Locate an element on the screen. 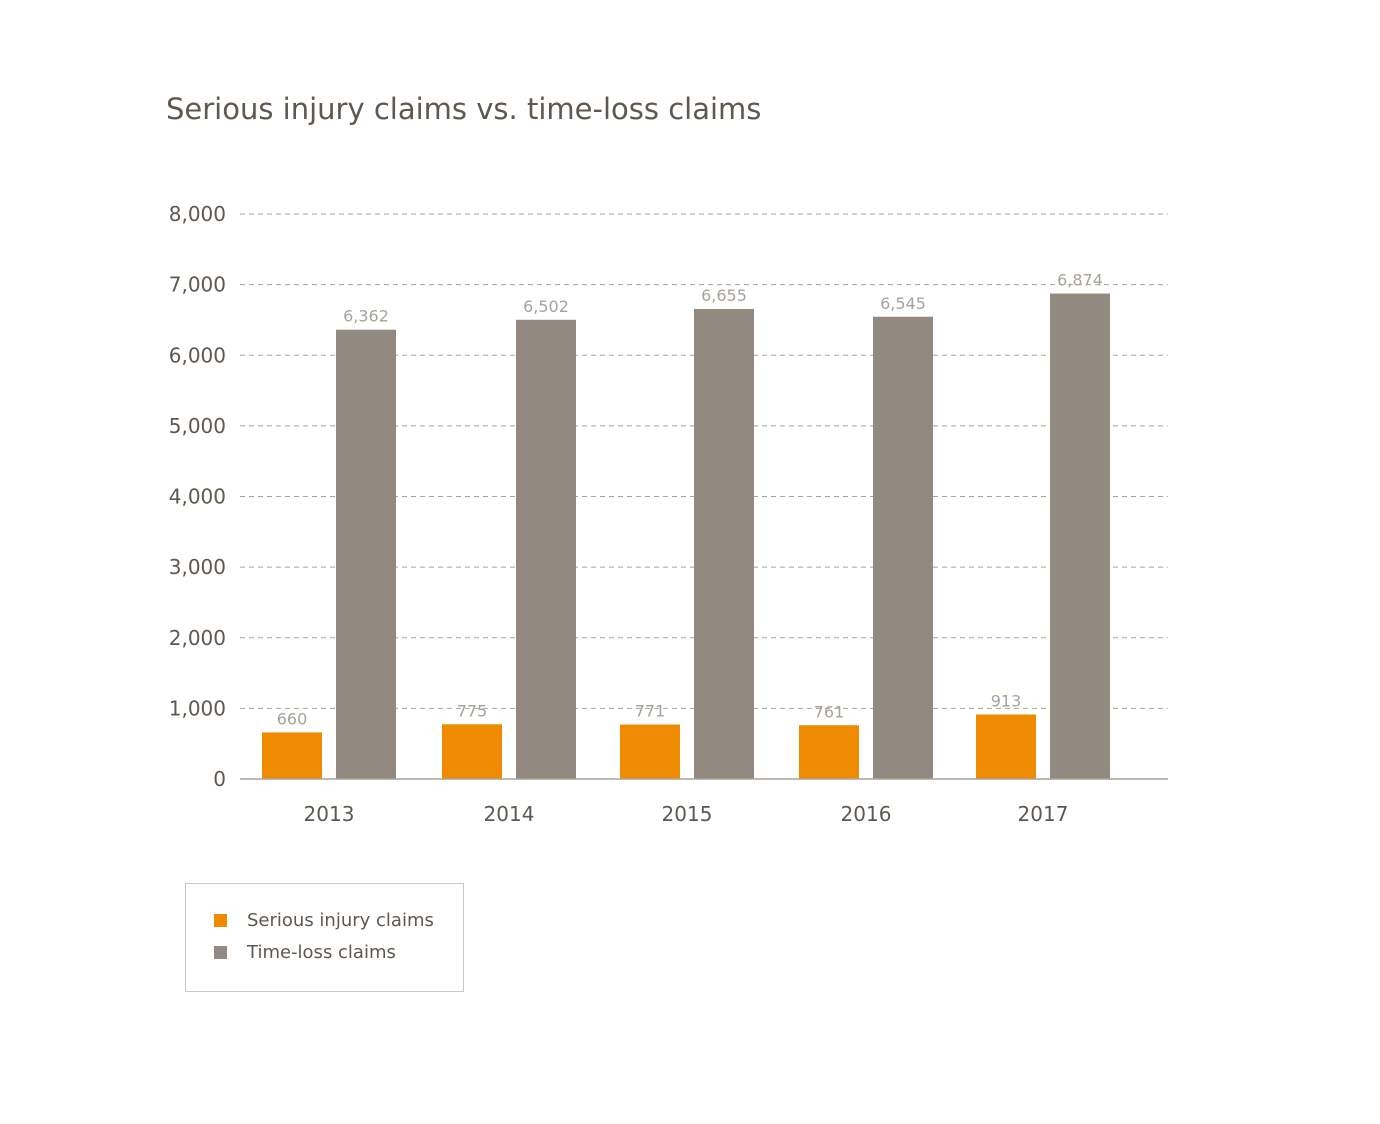  y-tick-label: 7,000 is located at coordinates (197, 285).